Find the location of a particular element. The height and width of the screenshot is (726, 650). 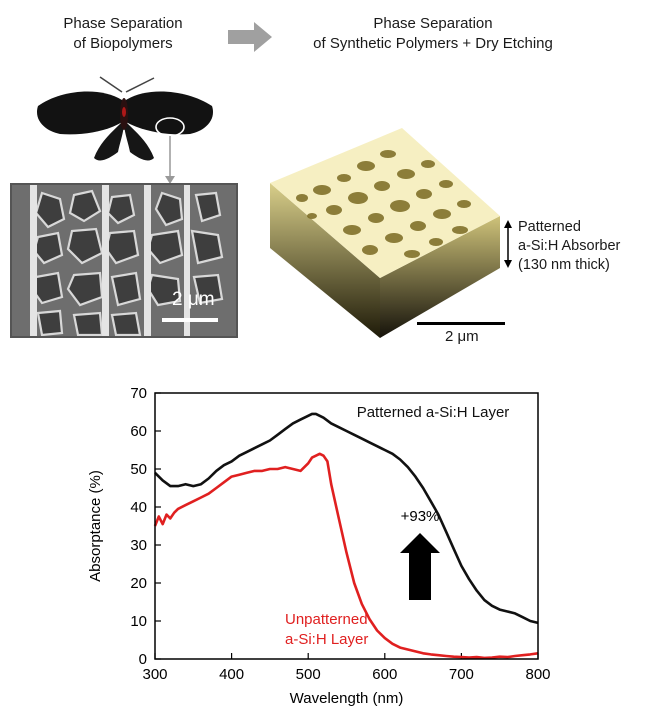

right-title-line2: of Synthetic Polymers + Dry Etching is located at coordinates (433, 43).